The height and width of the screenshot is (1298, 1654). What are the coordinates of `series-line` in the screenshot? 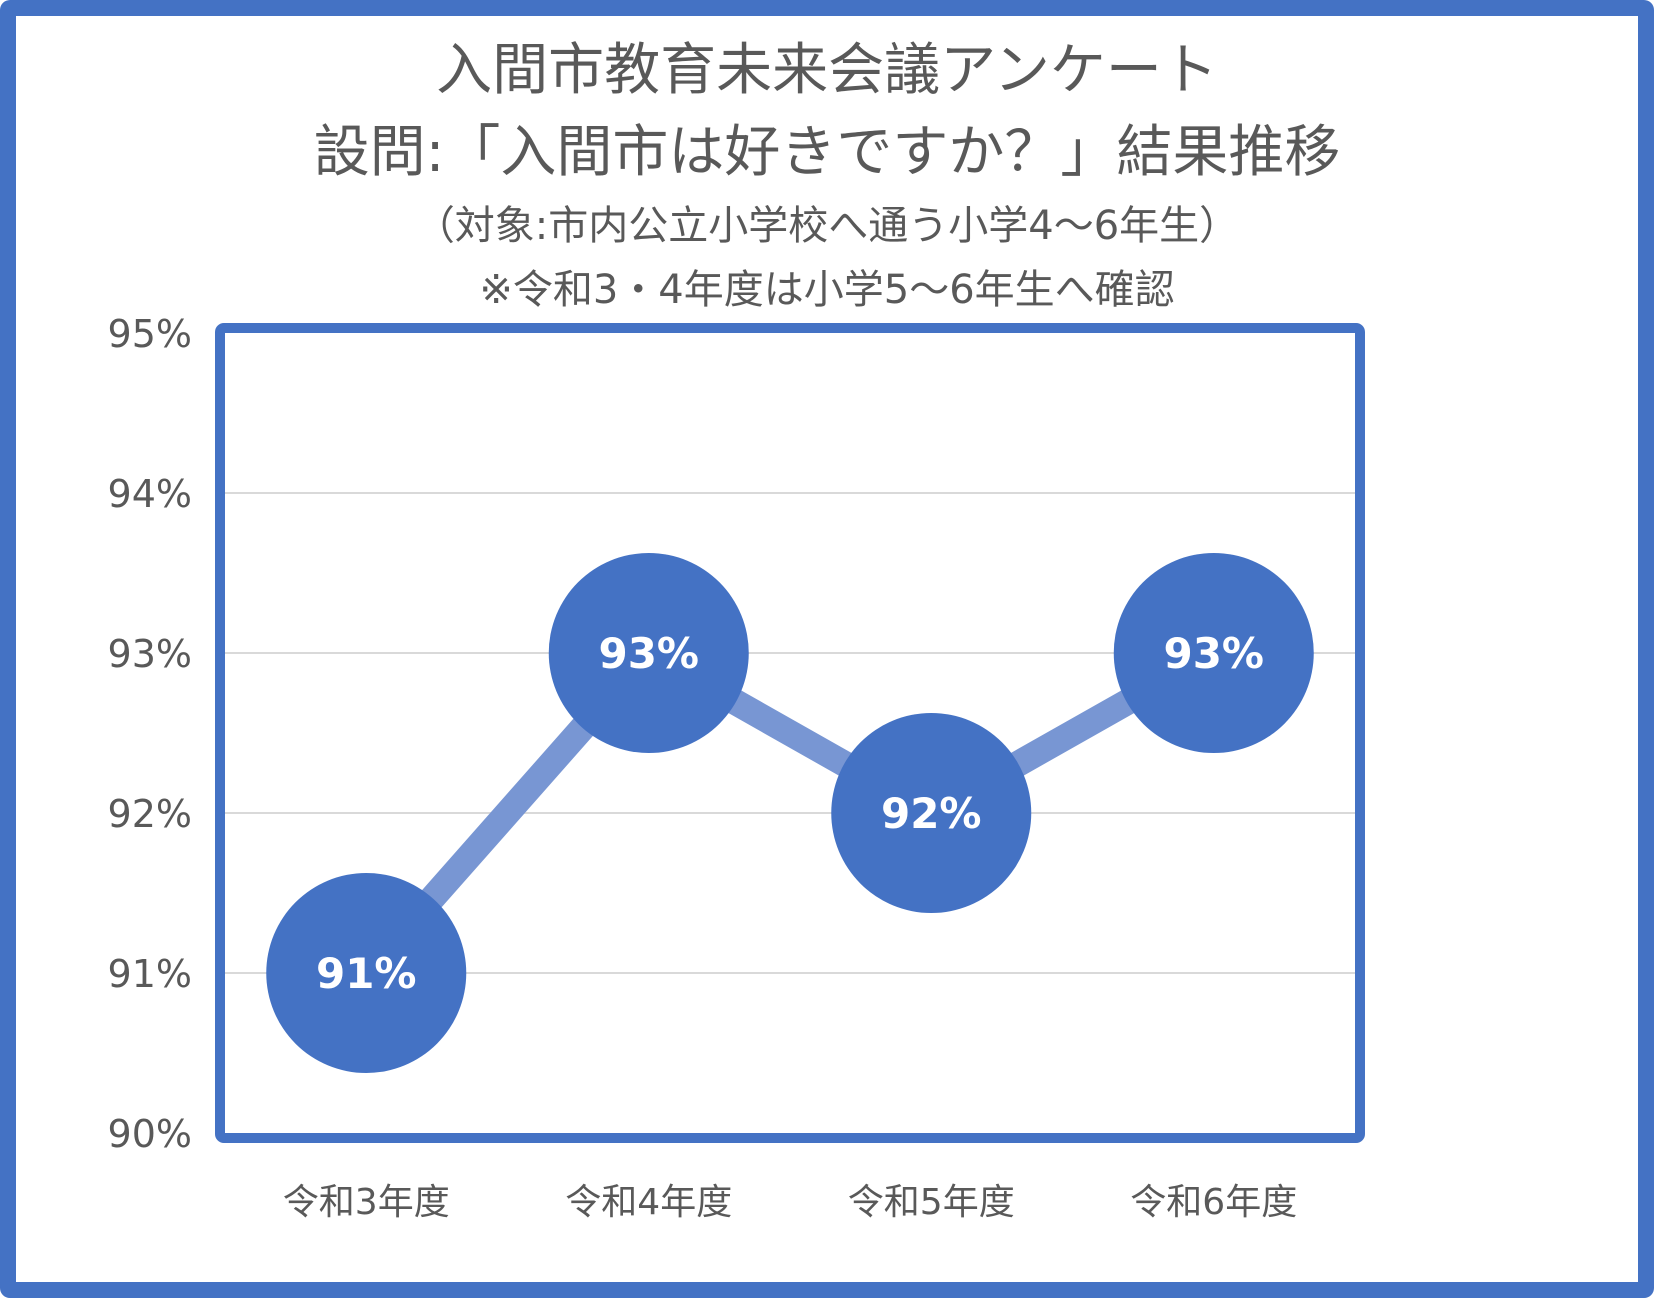 It's located at (788, 811).